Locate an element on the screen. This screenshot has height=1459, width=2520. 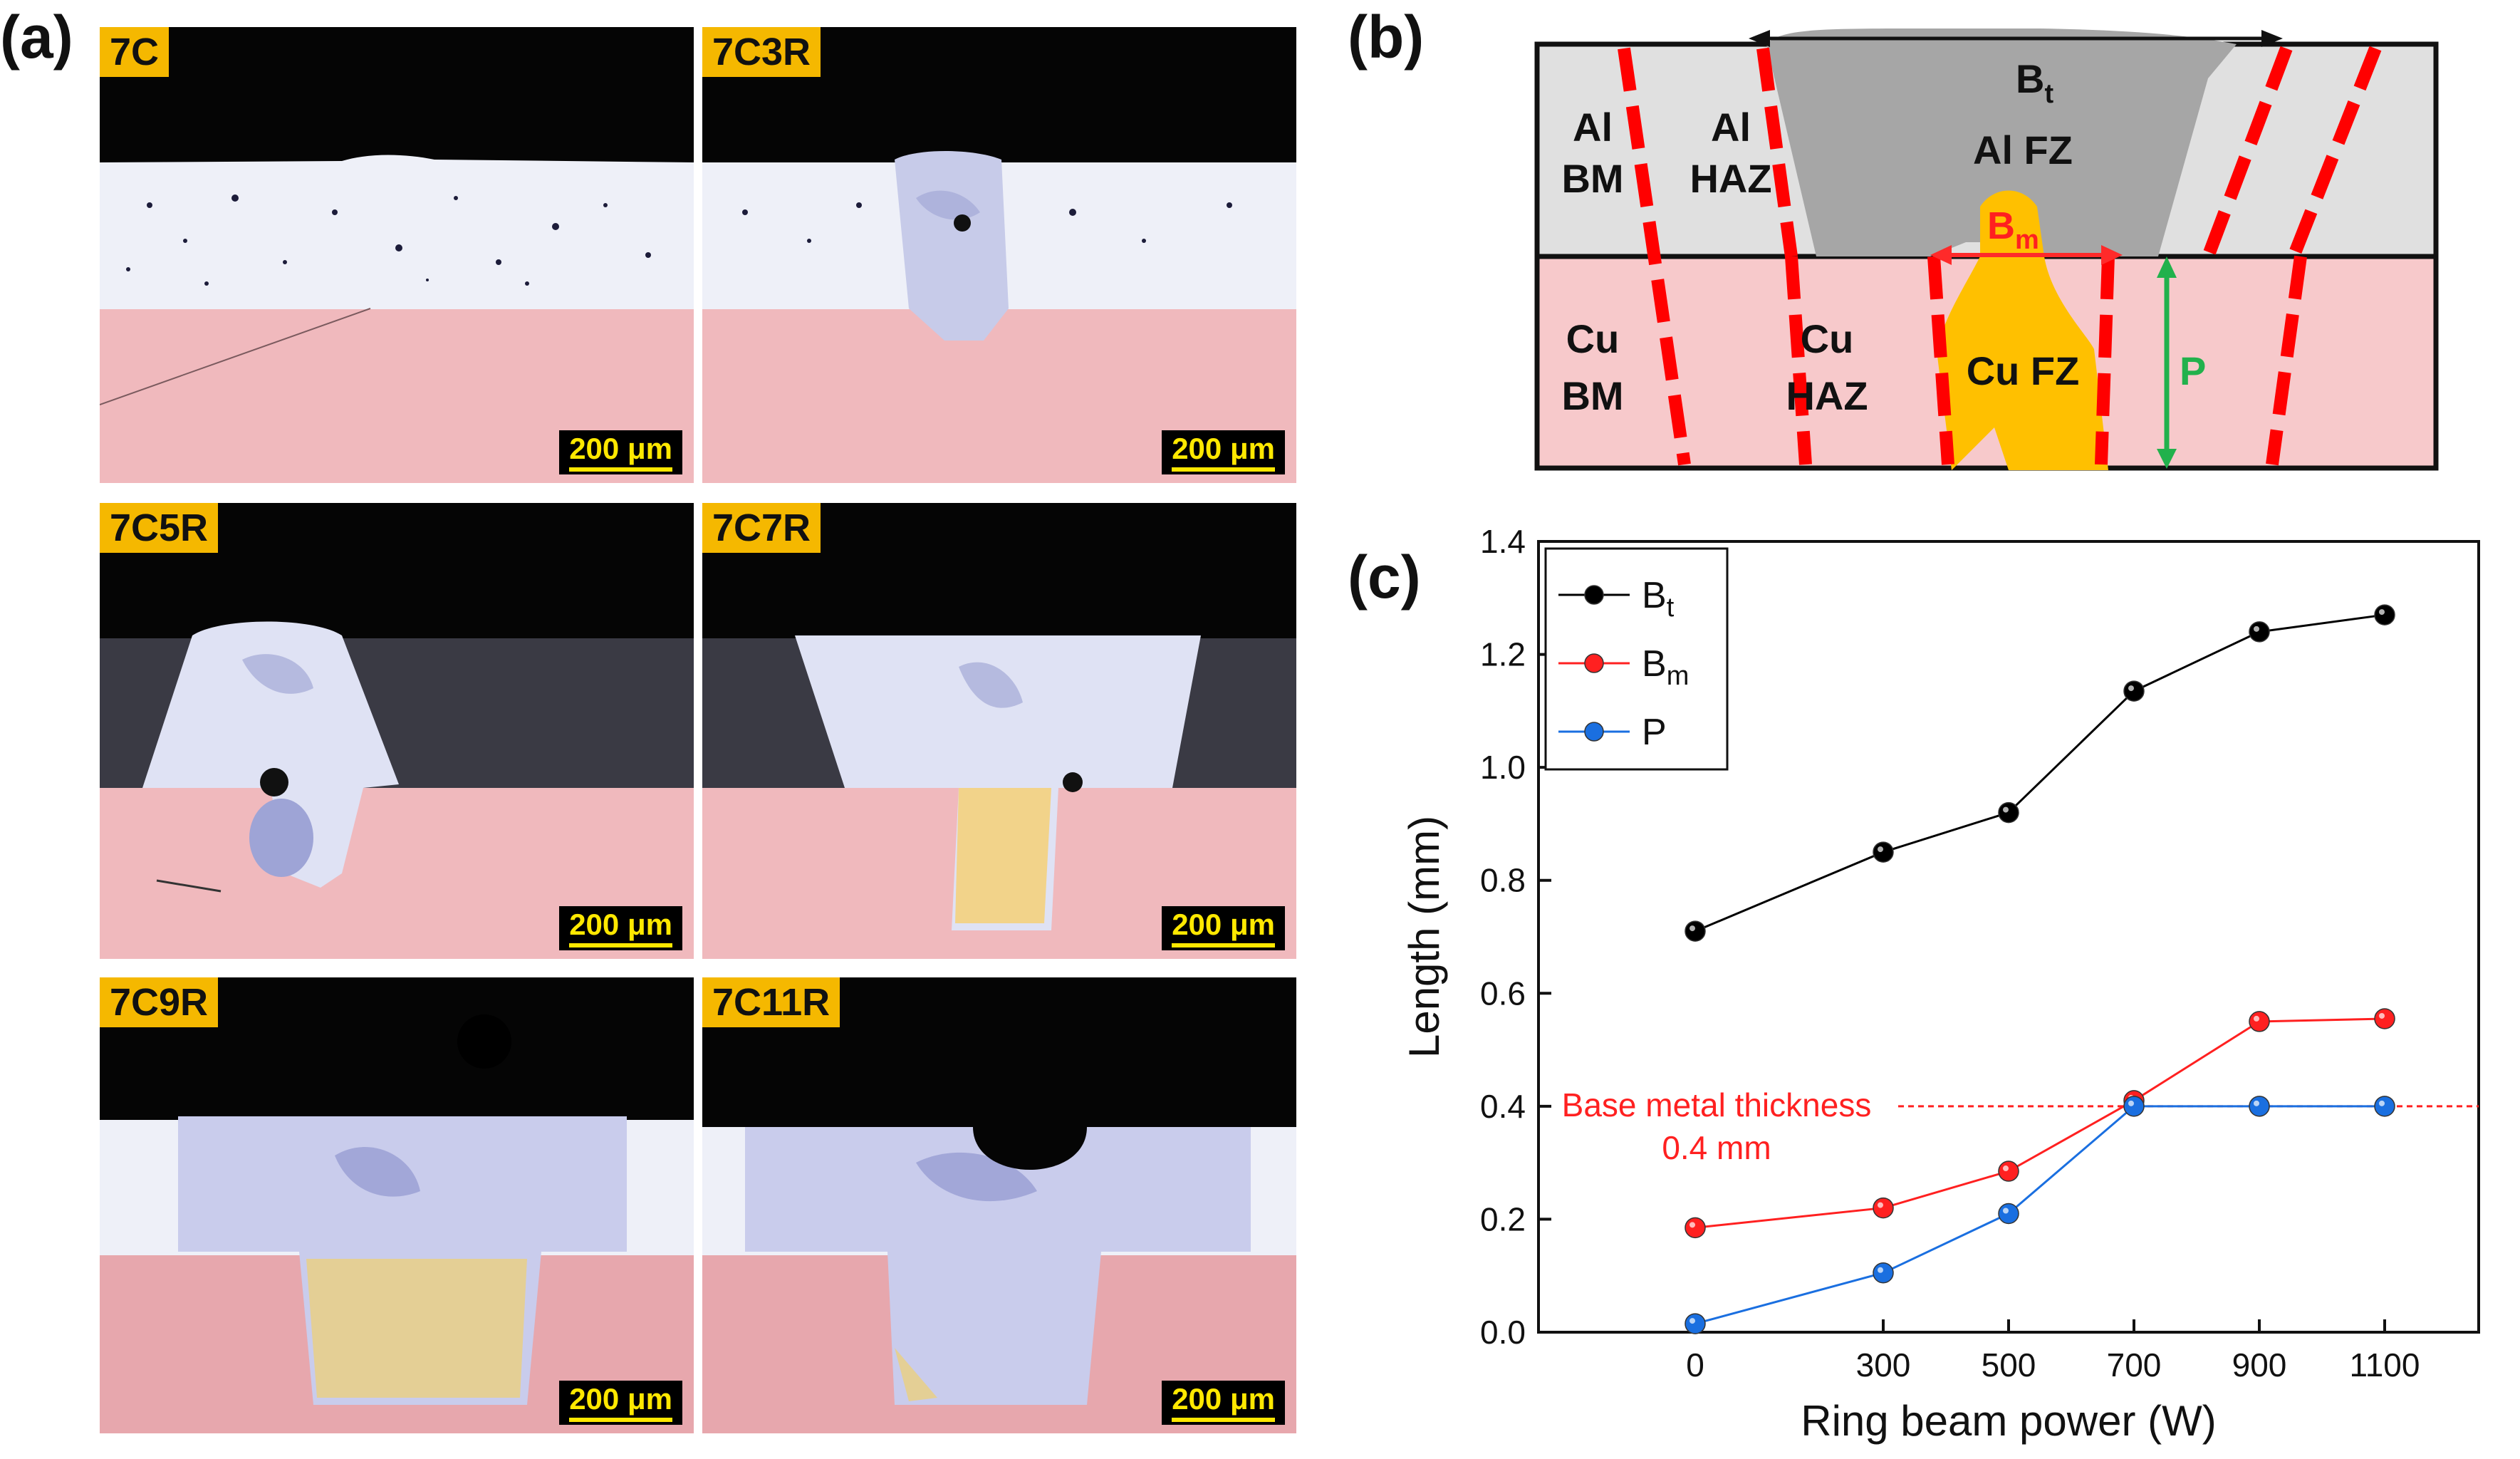
y-tick-label: 1.4 is located at coordinates (1503, 541).